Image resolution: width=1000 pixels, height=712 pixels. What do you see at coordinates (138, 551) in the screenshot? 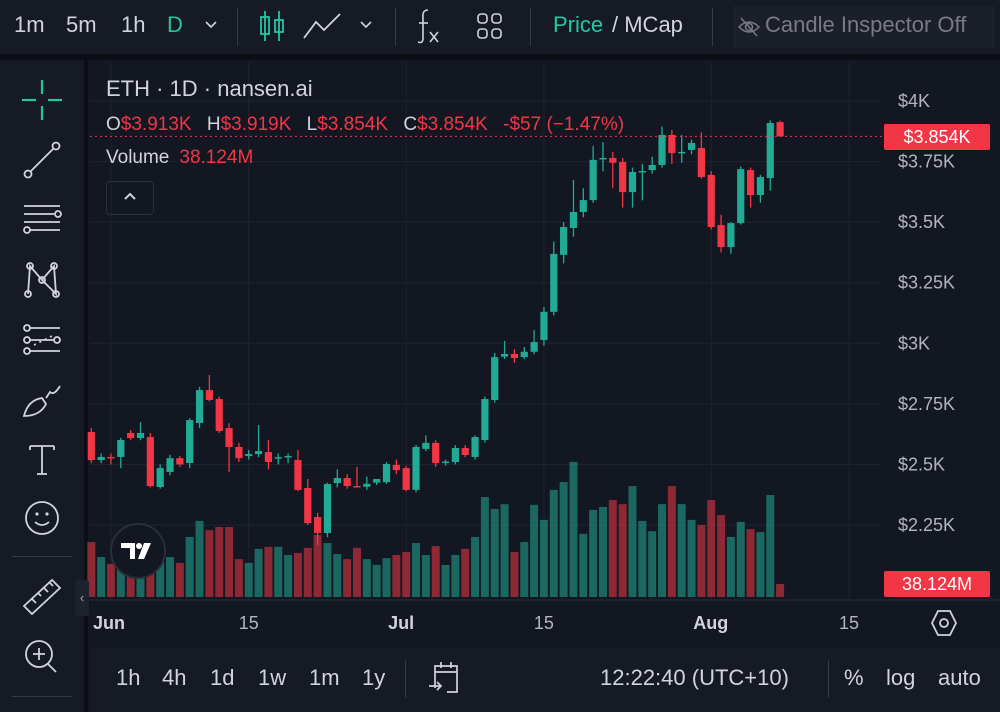
I see `tradingview-logo` at bounding box center [138, 551].